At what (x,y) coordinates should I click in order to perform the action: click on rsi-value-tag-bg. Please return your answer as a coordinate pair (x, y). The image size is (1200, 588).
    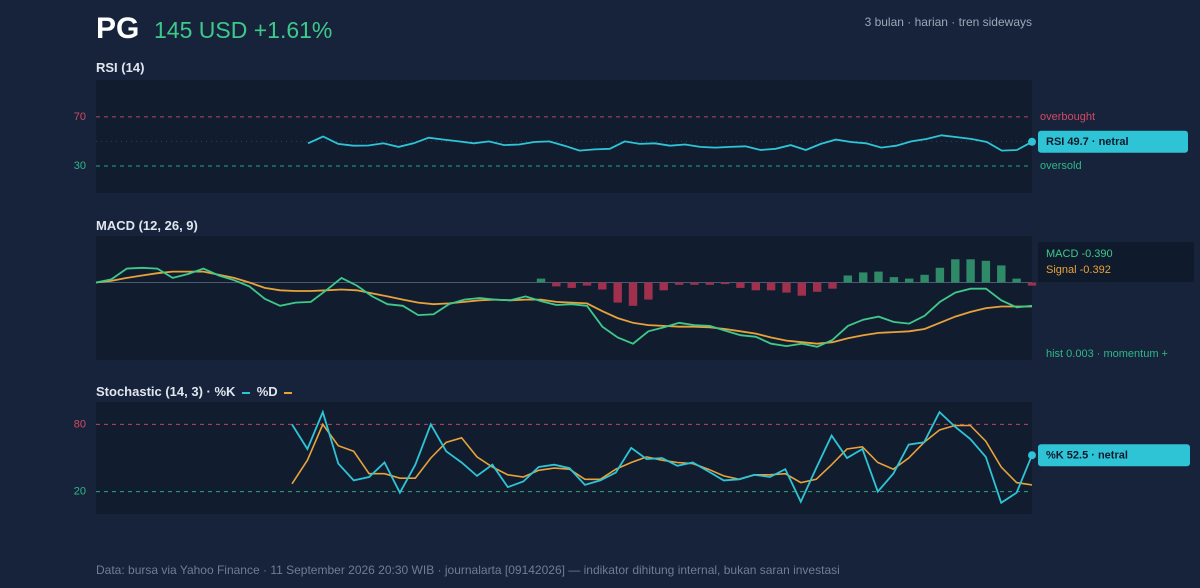
    Looking at the image, I should click on (1113, 141).